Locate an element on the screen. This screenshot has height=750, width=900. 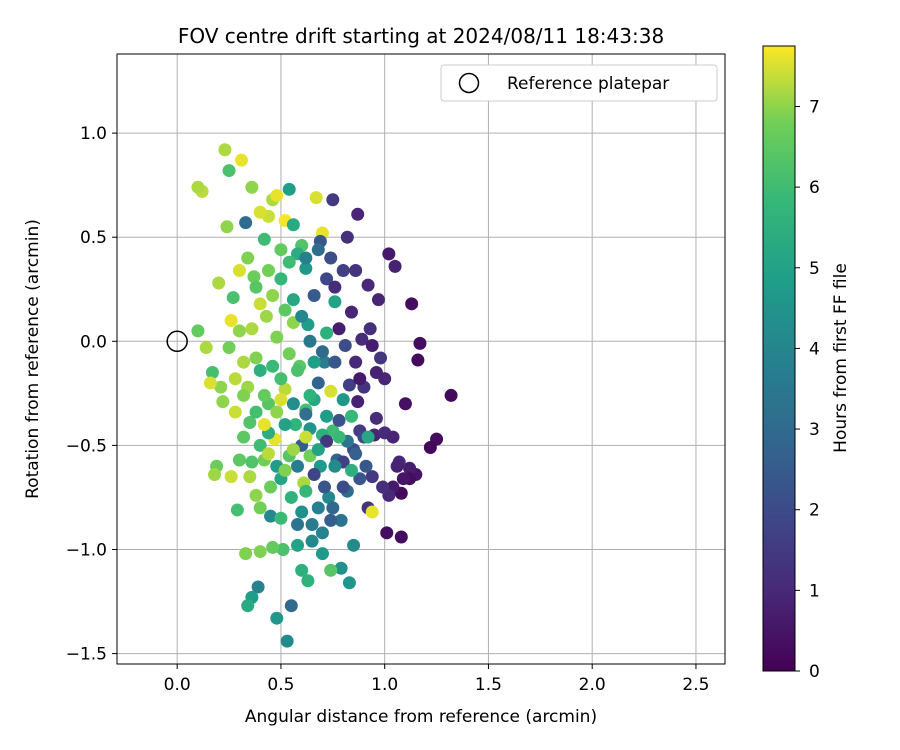
legend-box is located at coordinates (579, 83).